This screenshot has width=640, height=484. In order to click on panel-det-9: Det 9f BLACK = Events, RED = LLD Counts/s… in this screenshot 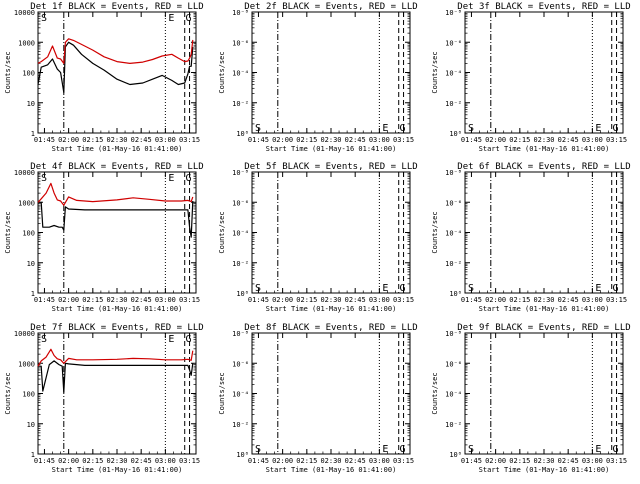, I will do `click(531, 398)`.